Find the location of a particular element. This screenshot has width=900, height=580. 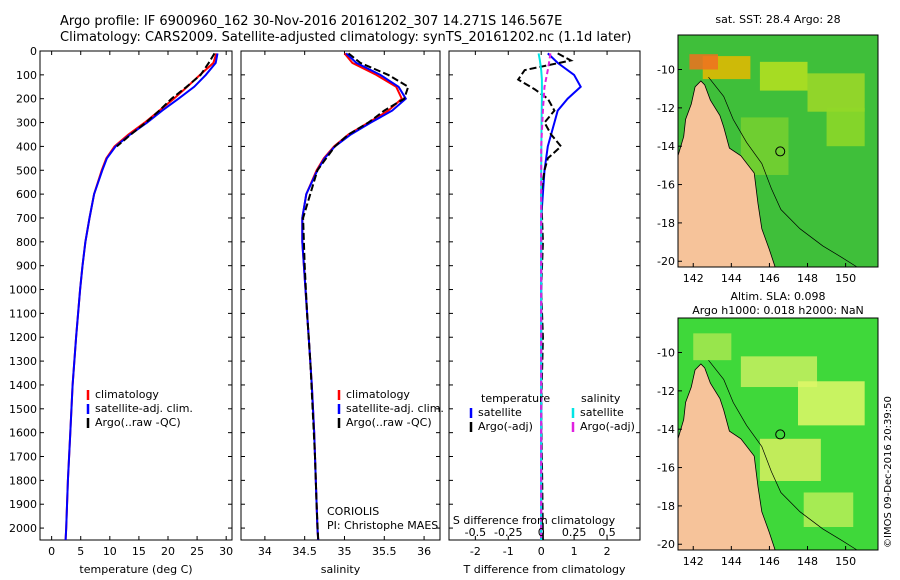

depth-tick-label: 1900 is located at coordinates (23, 504).